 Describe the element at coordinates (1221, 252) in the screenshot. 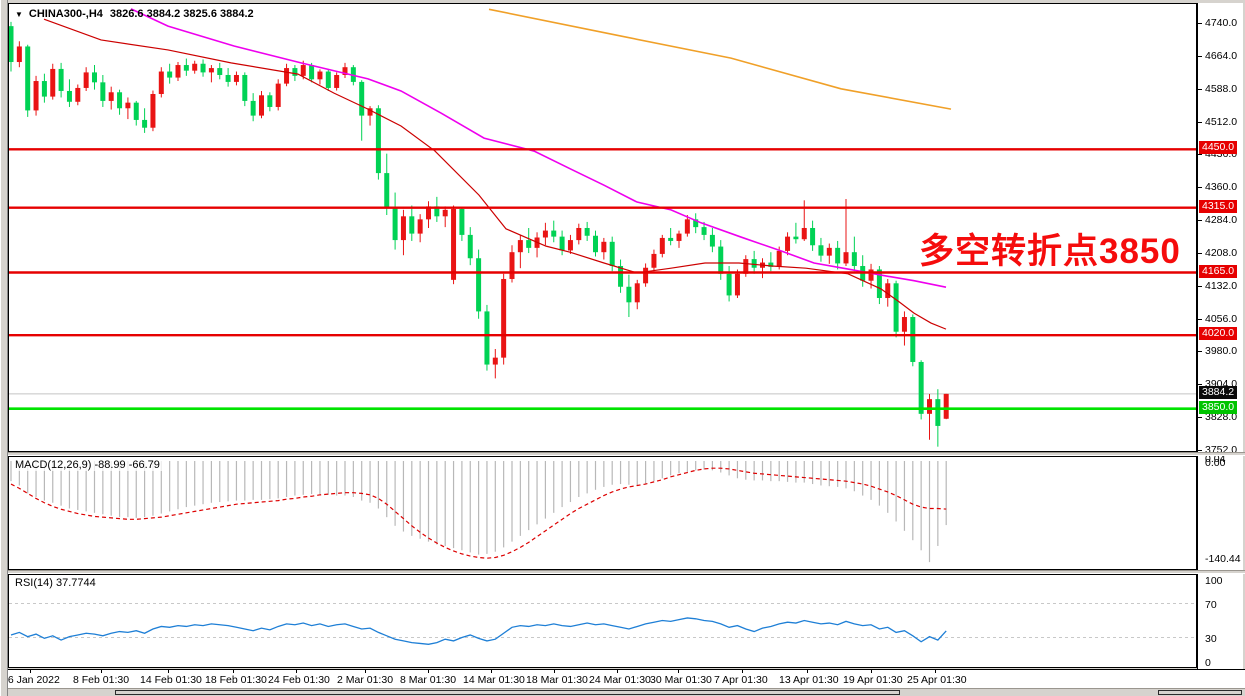

I see `price-axis-label: 4208.0` at that location.